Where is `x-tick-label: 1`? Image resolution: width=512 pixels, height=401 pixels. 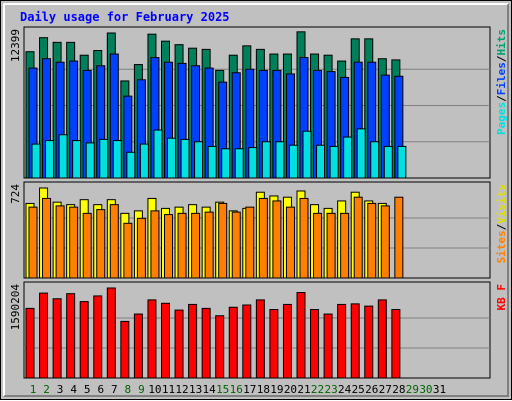 x-tick-label: 1 is located at coordinates (33, 389).